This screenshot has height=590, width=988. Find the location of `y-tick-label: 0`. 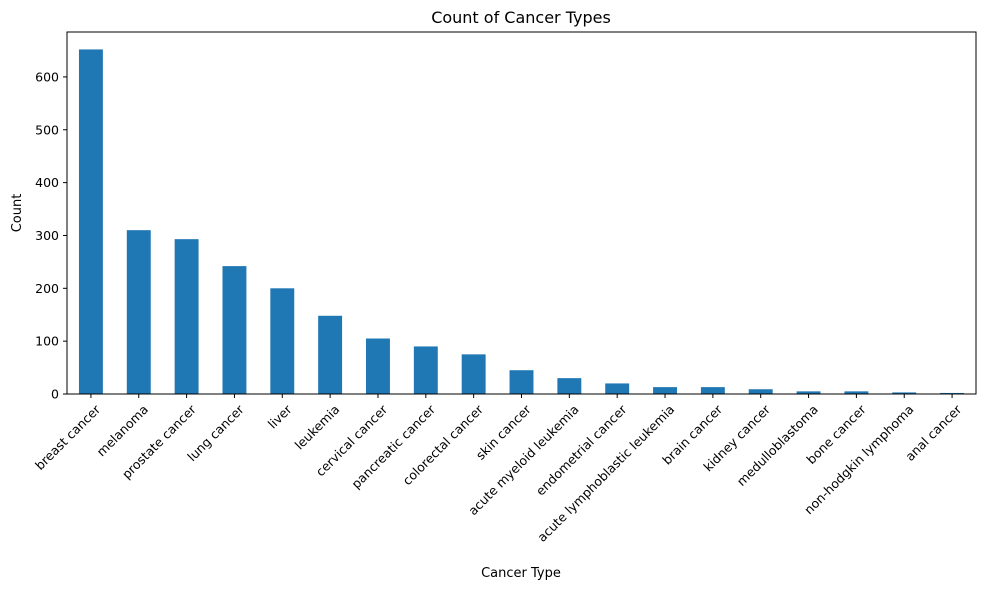

y-tick-label: 0 is located at coordinates (55, 394).